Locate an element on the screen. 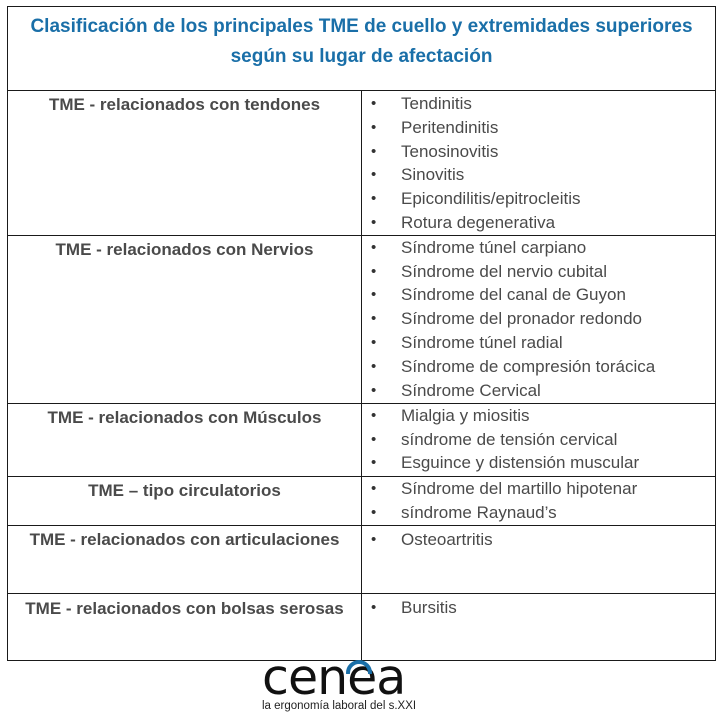 Image resolution: width=727 pixels, height=723 pixels. list-item: Epicondilitis/epitrocleitis is located at coordinates (538, 199).